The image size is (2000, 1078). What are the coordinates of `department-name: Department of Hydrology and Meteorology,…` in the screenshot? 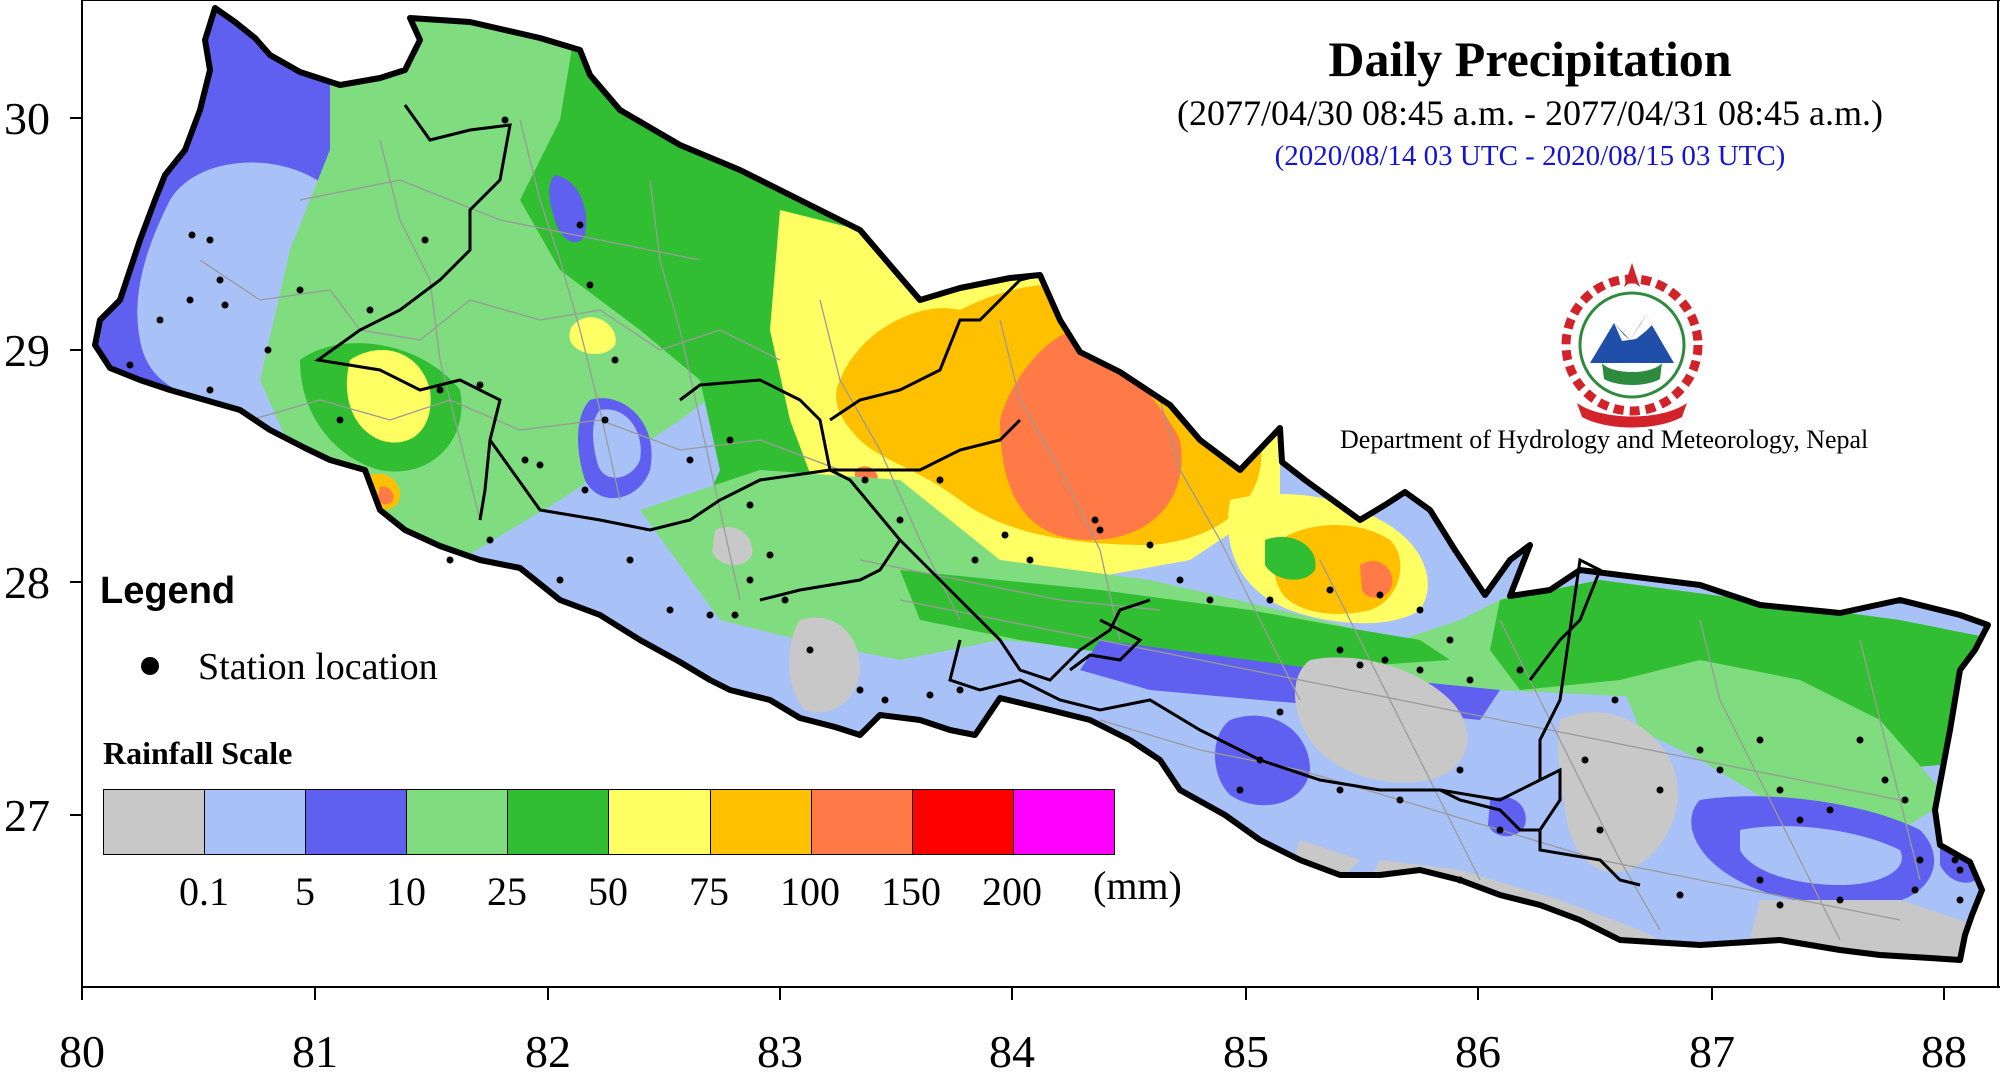 It's located at (1604, 439).